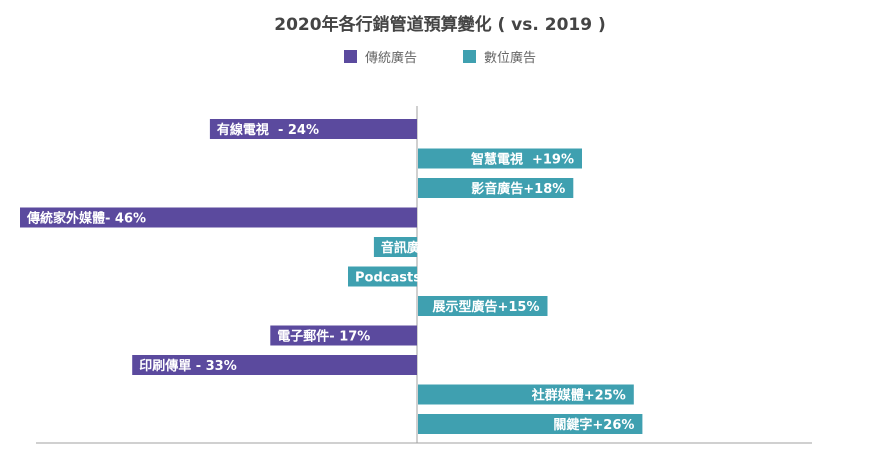 The height and width of the screenshot is (470, 880). What do you see at coordinates (188, 366) in the screenshot?
I see `data-label: 印刷傳單 - 33%` at bounding box center [188, 366].